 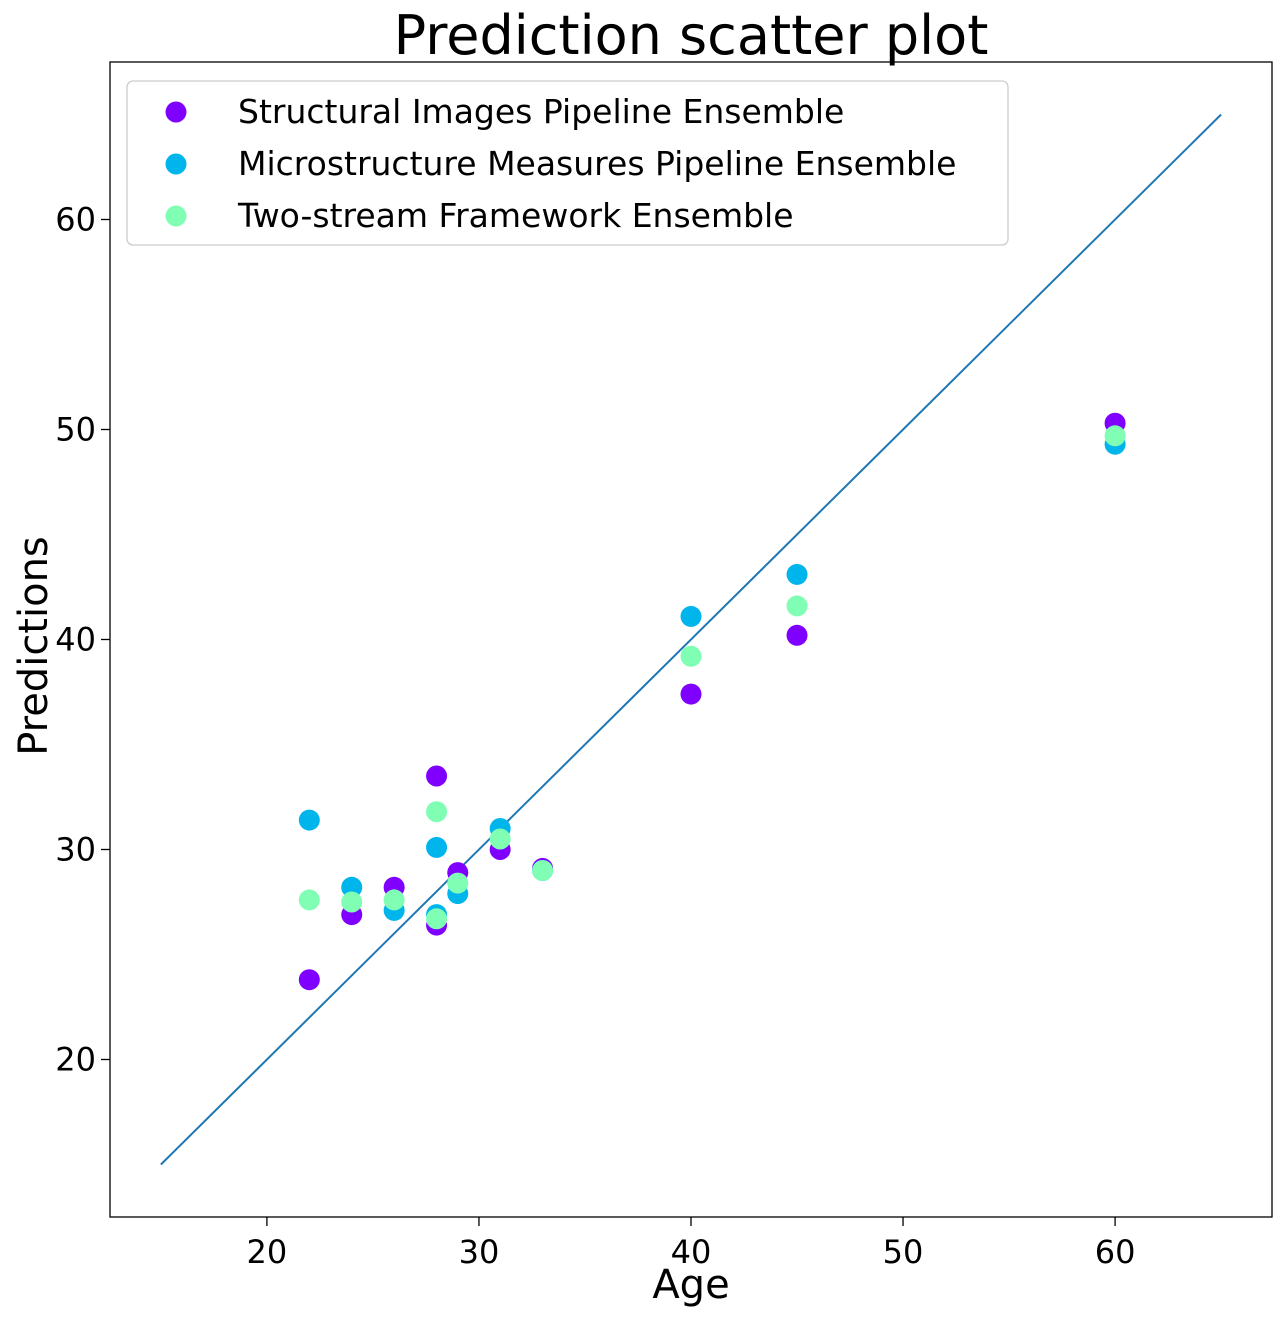 I want to click on legend-frame, so click(x=567, y=163).